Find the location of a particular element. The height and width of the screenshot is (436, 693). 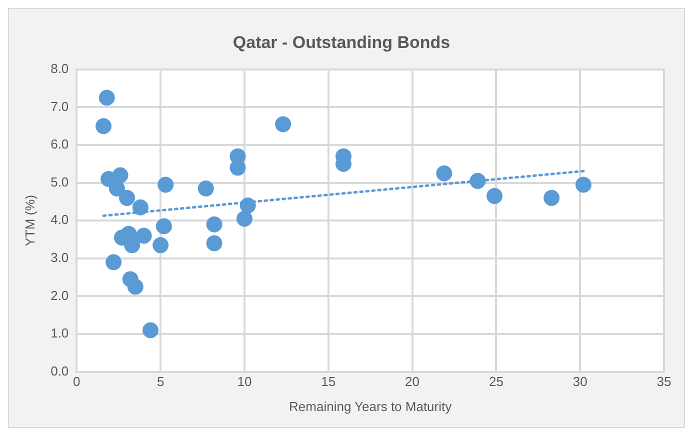

y-tick-label: 3.0 is located at coordinates (59, 257).